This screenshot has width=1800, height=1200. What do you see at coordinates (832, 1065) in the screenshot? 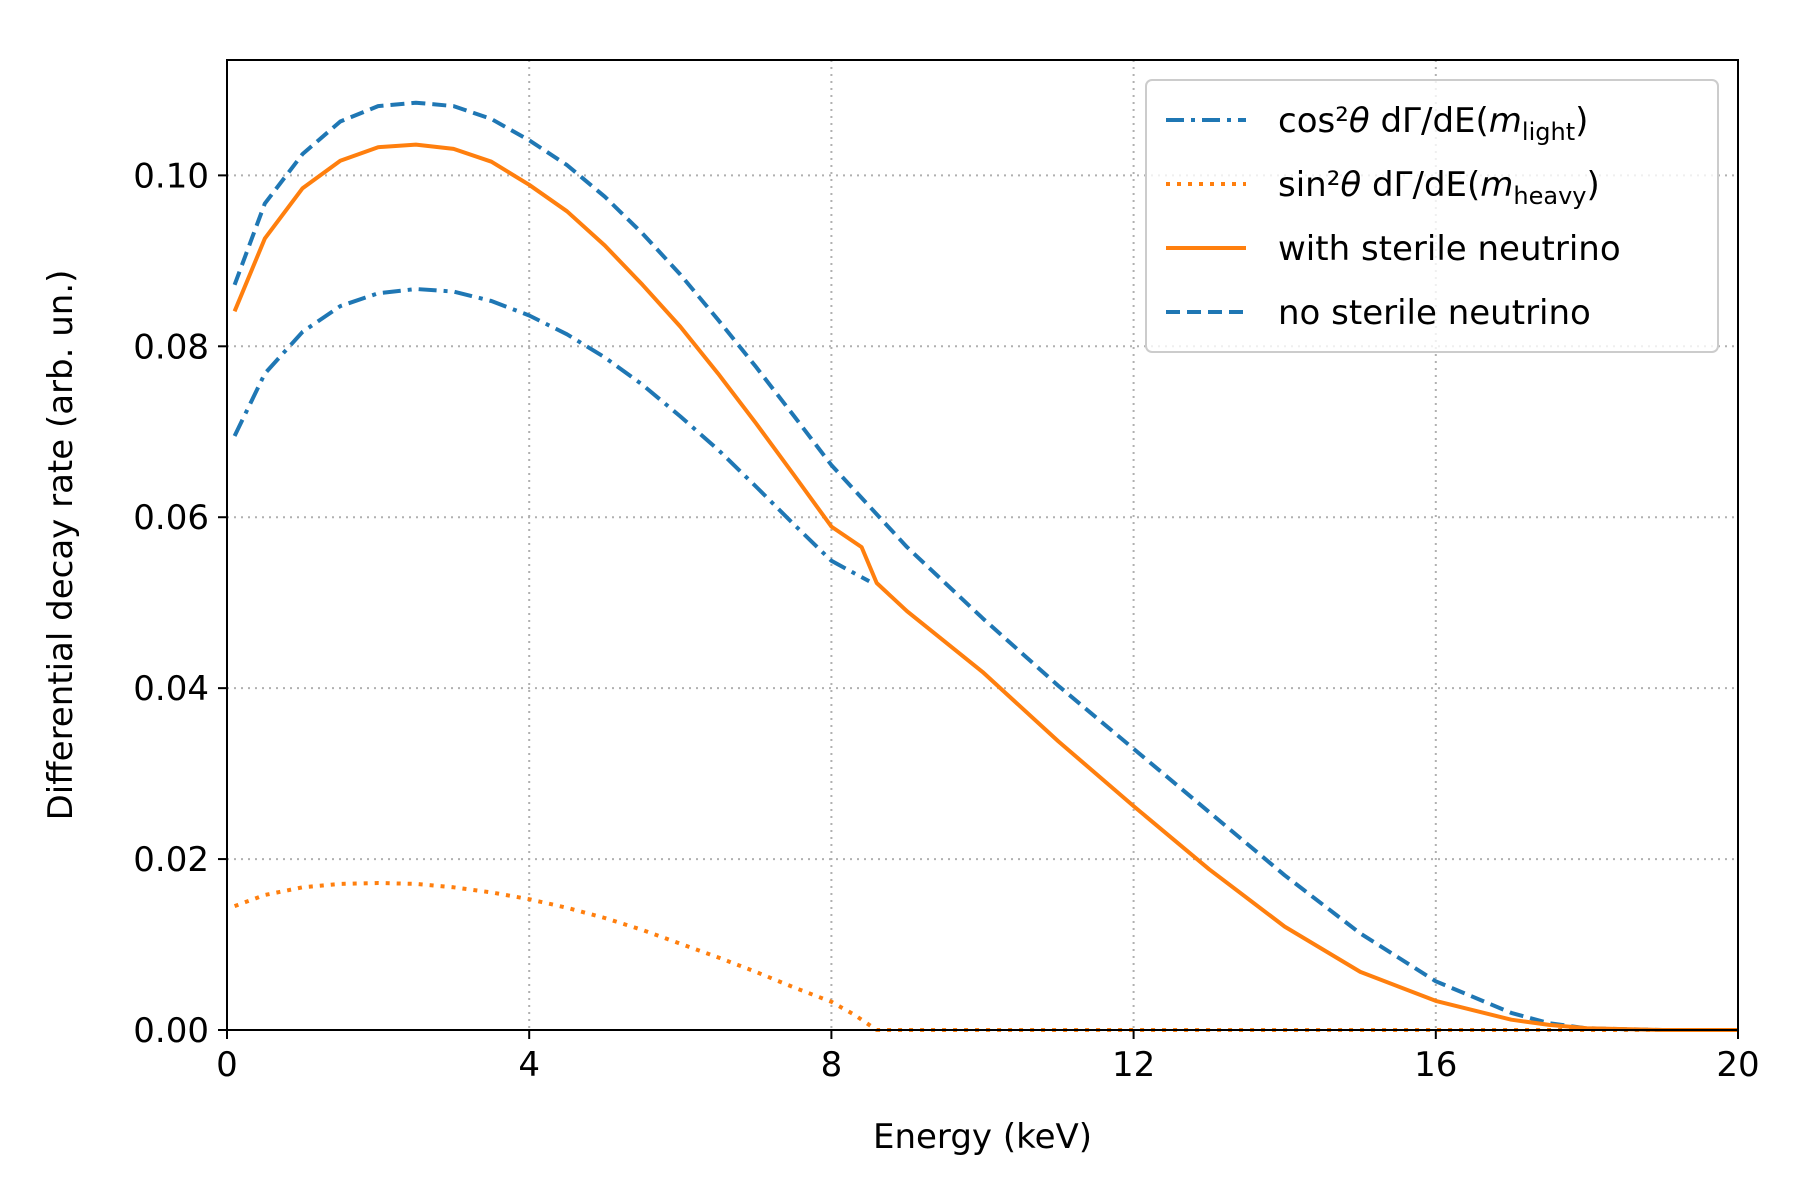
I see `x-tick-label: 8` at bounding box center [832, 1065].